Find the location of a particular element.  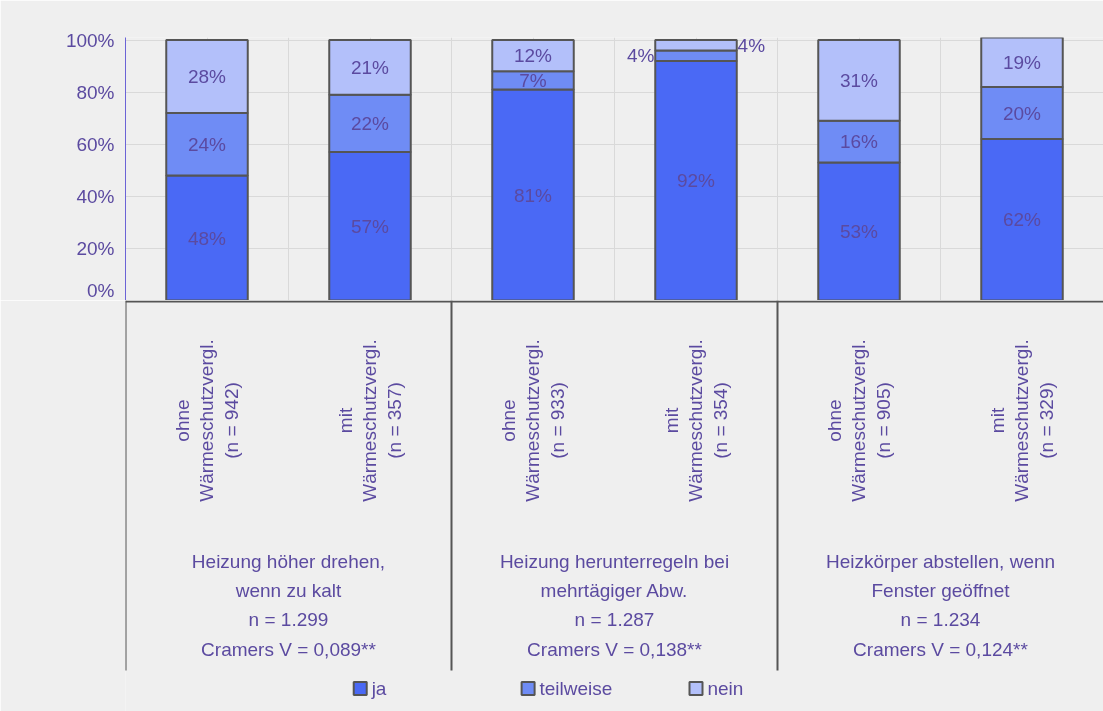

data-label: 16% is located at coordinates (859, 142).